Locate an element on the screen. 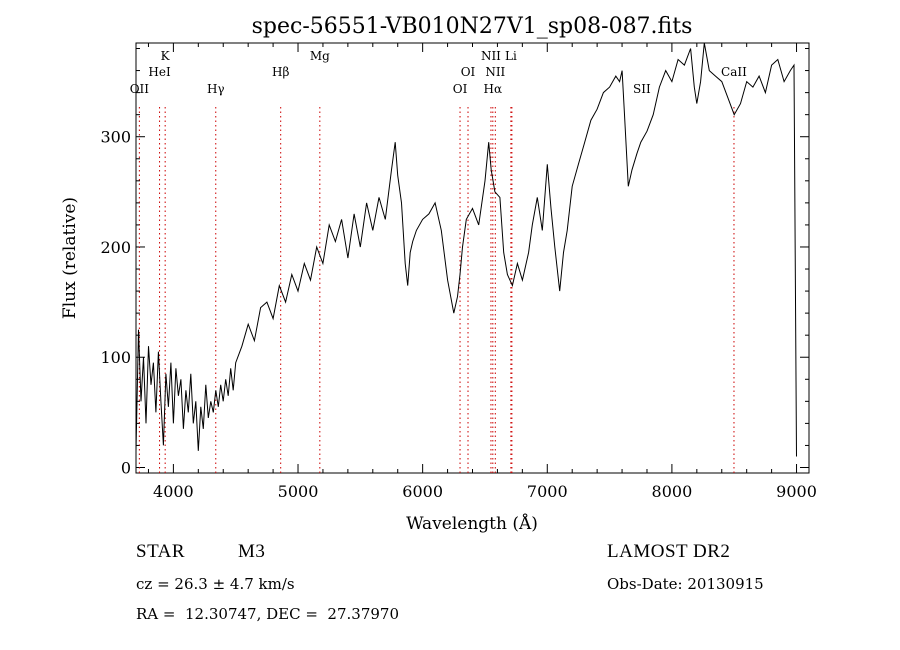  x-tick-label: 9000 is located at coordinates (796, 491).